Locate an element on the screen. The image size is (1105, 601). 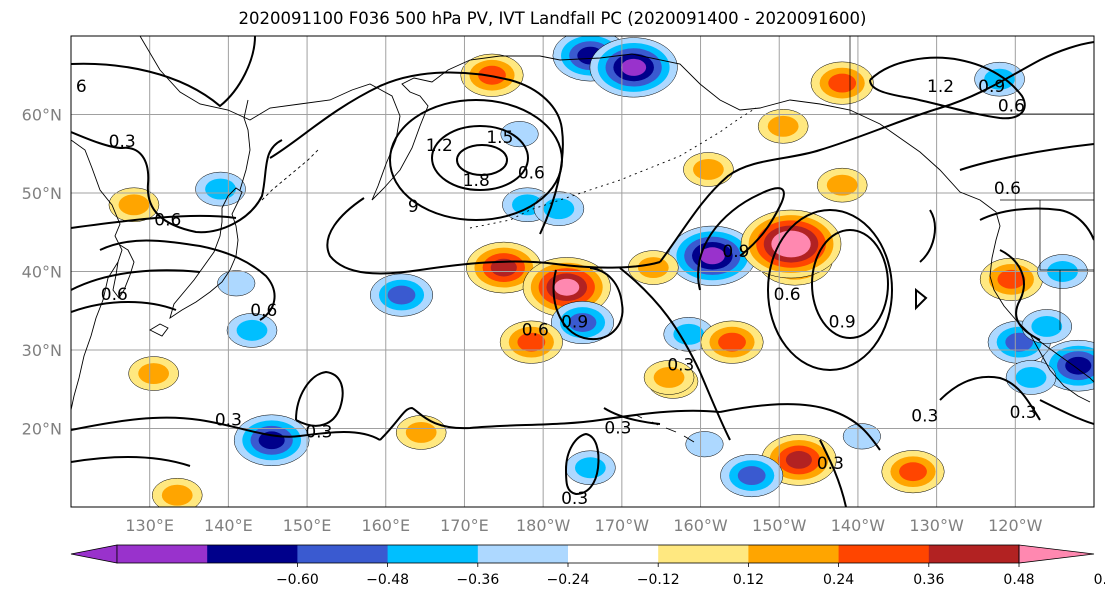
lat-tick-label: 30°N is located at coordinates (42, 350).